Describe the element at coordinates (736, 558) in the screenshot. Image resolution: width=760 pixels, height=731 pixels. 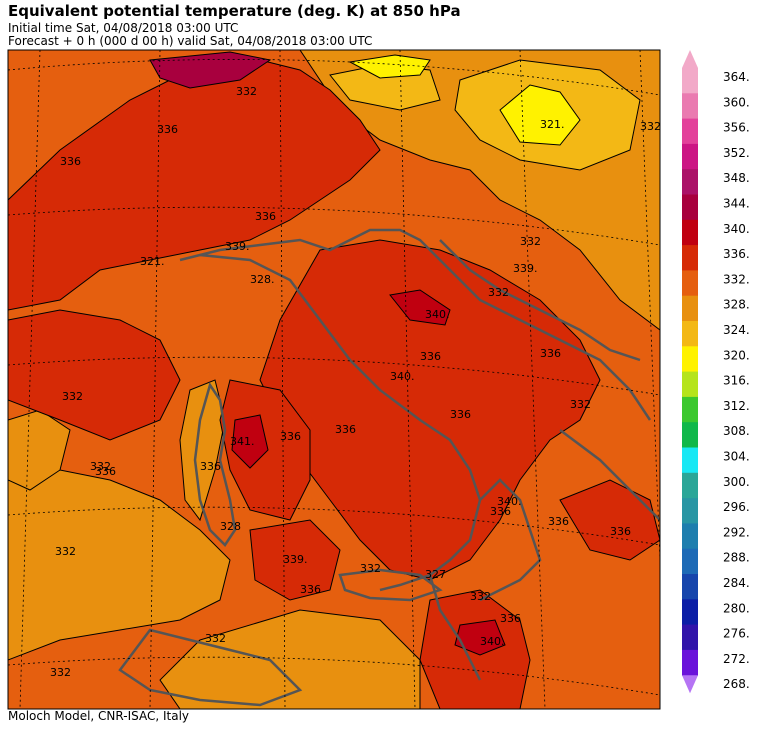
I see `colorbar-label: 288.` at that location.